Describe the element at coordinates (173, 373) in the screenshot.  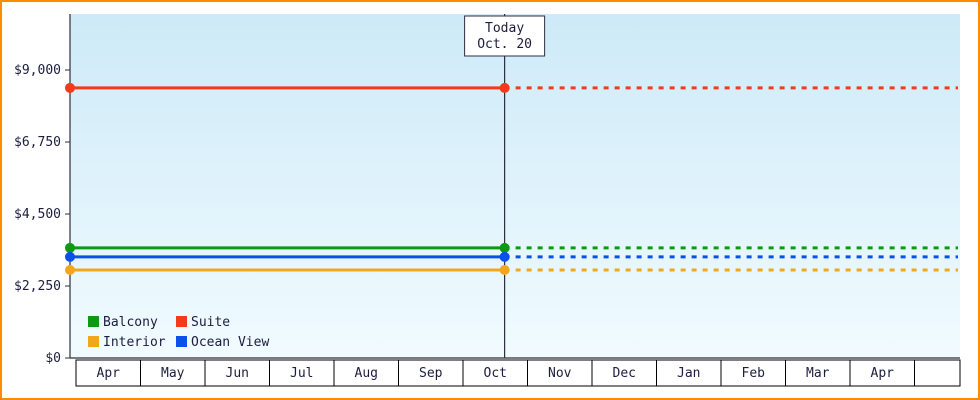
I see `month-label: May` at that location.